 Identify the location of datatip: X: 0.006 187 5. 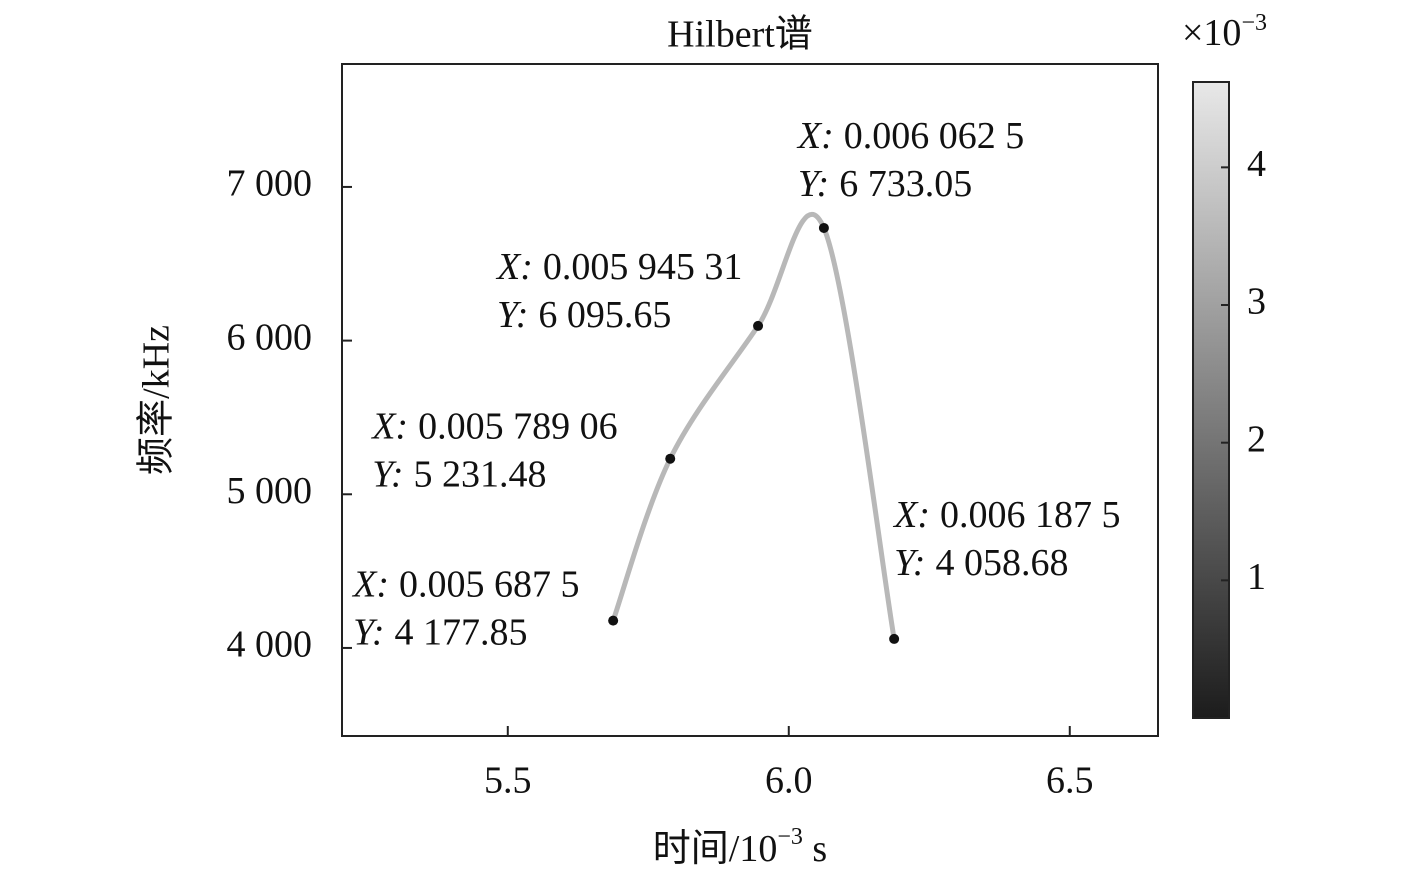
(1006, 515).